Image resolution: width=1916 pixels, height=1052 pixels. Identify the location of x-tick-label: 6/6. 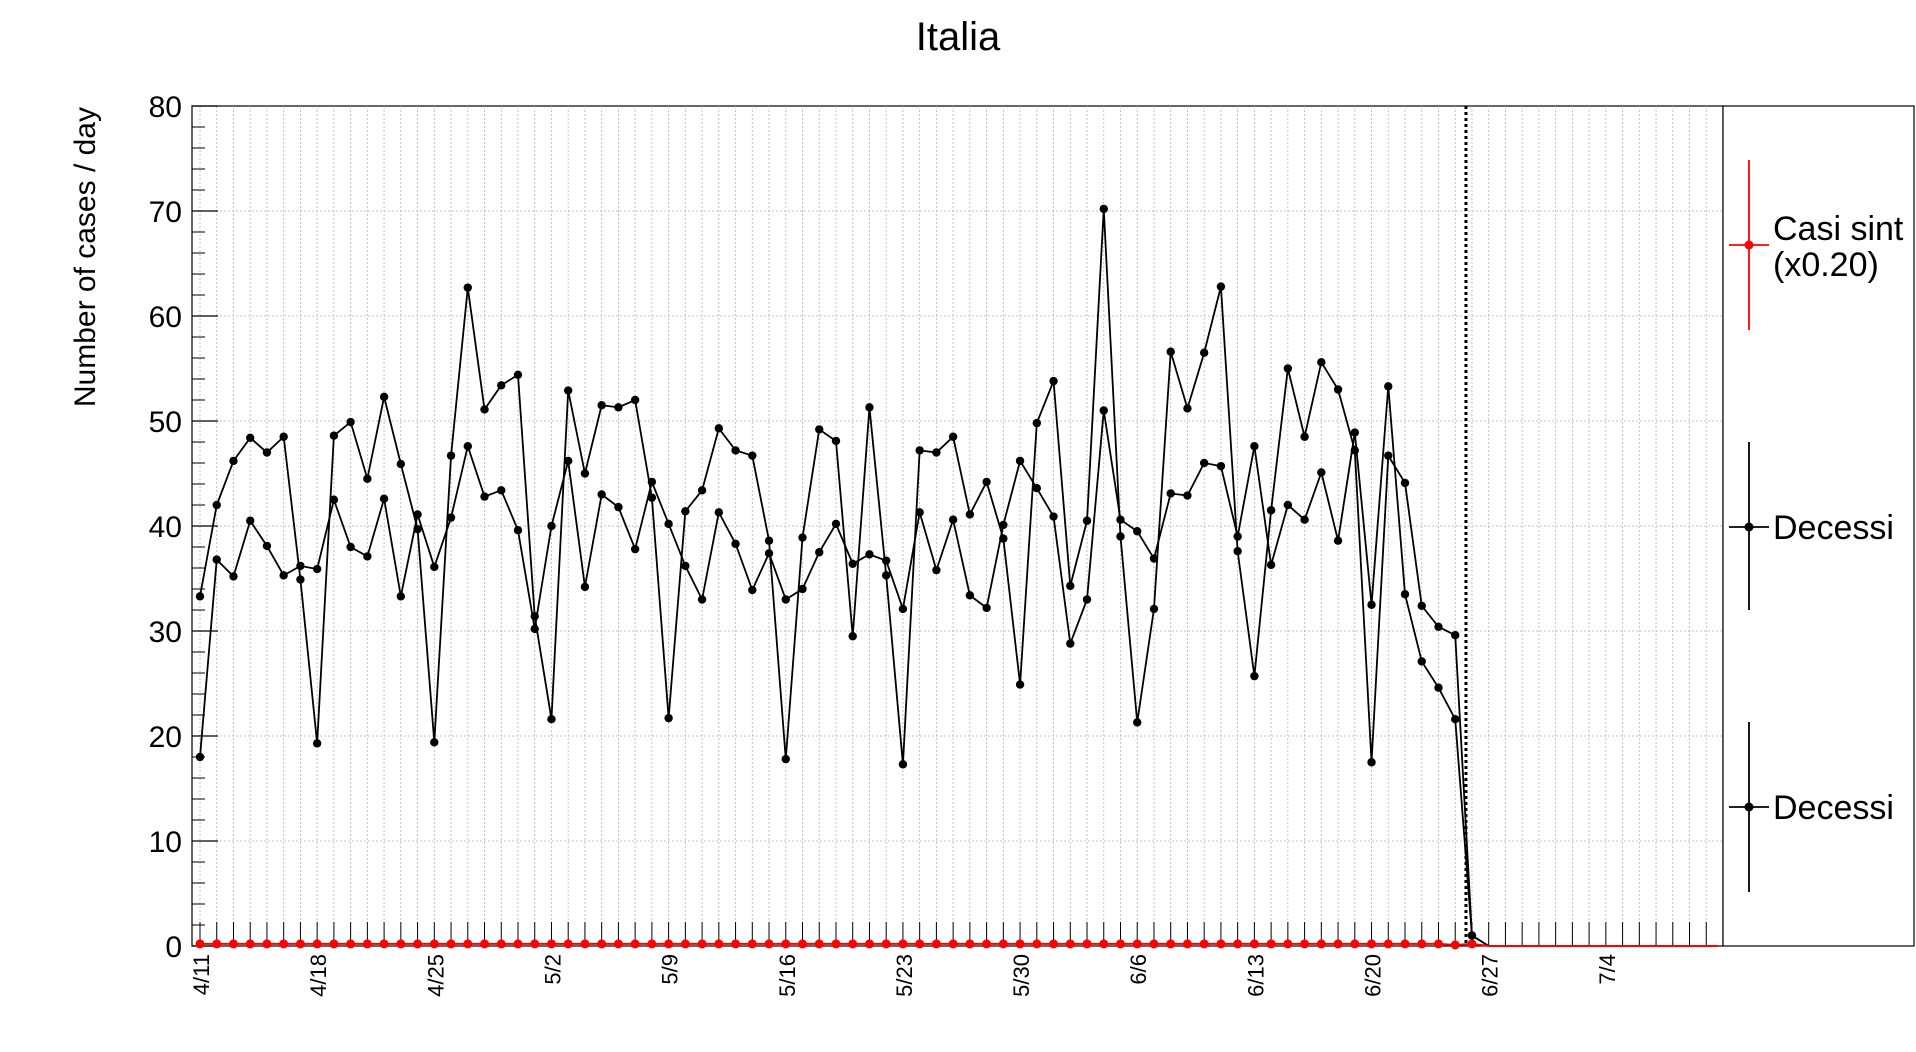
(1138, 969).